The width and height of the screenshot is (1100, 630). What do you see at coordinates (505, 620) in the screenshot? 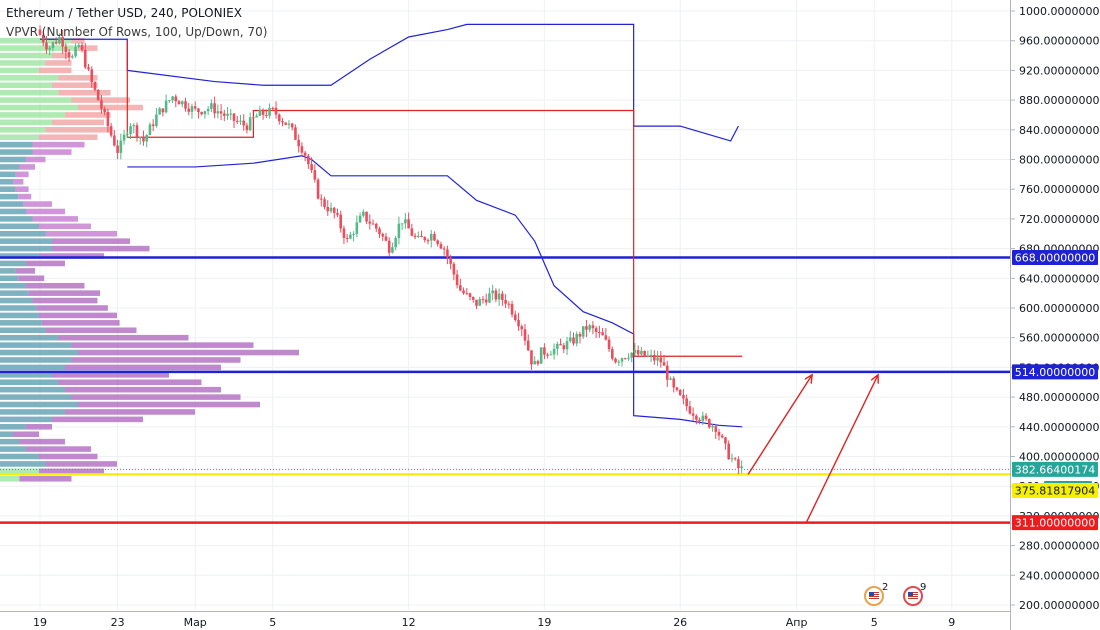
I see `time-axis: 19 23 Мар 5 12 19 26 Апр 5 9` at bounding box center [505, 620].